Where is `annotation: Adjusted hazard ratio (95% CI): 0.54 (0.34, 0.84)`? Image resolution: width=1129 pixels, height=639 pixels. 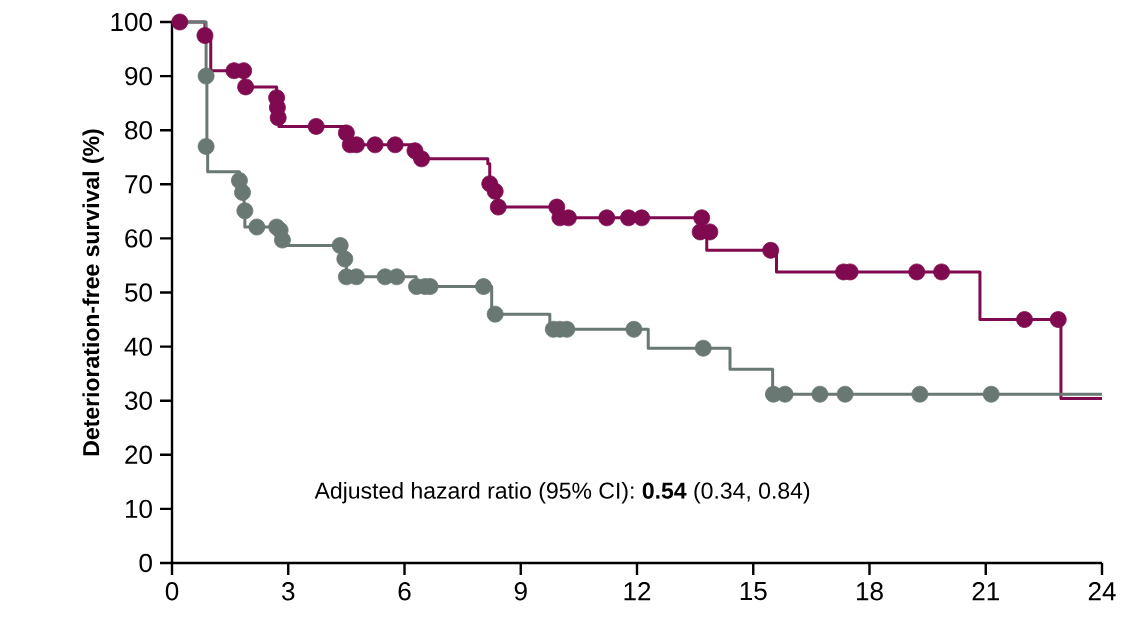 annotation: Adjusted hazard ratio (95% CI): 0.54 (0.34, 0.84) is located at coordinates (562, 492).